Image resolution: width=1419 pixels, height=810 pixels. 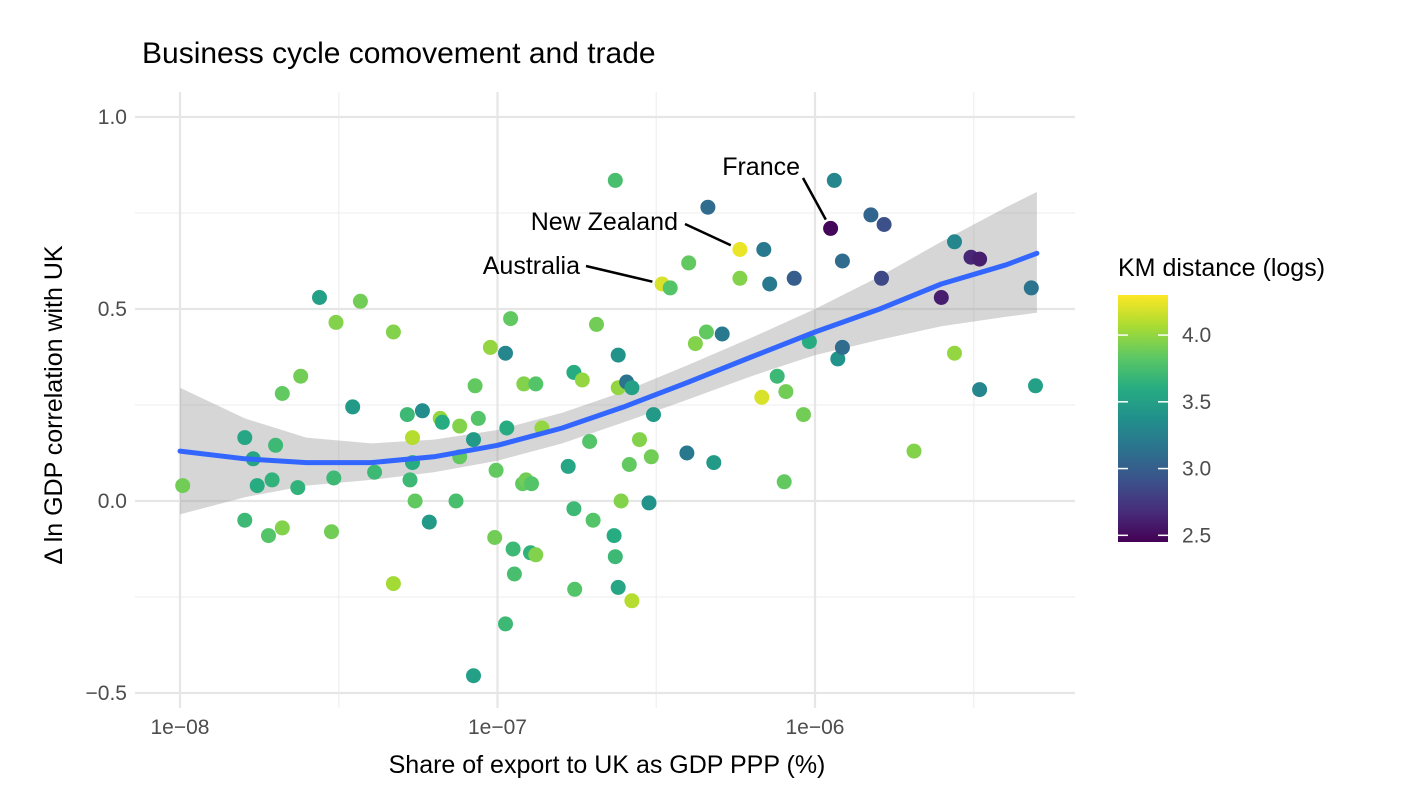 What do you see at coordinates (1196, 335) in the screenshot?
I see `legend-tick-label: 4.0` at bounding box center [1196, 335].